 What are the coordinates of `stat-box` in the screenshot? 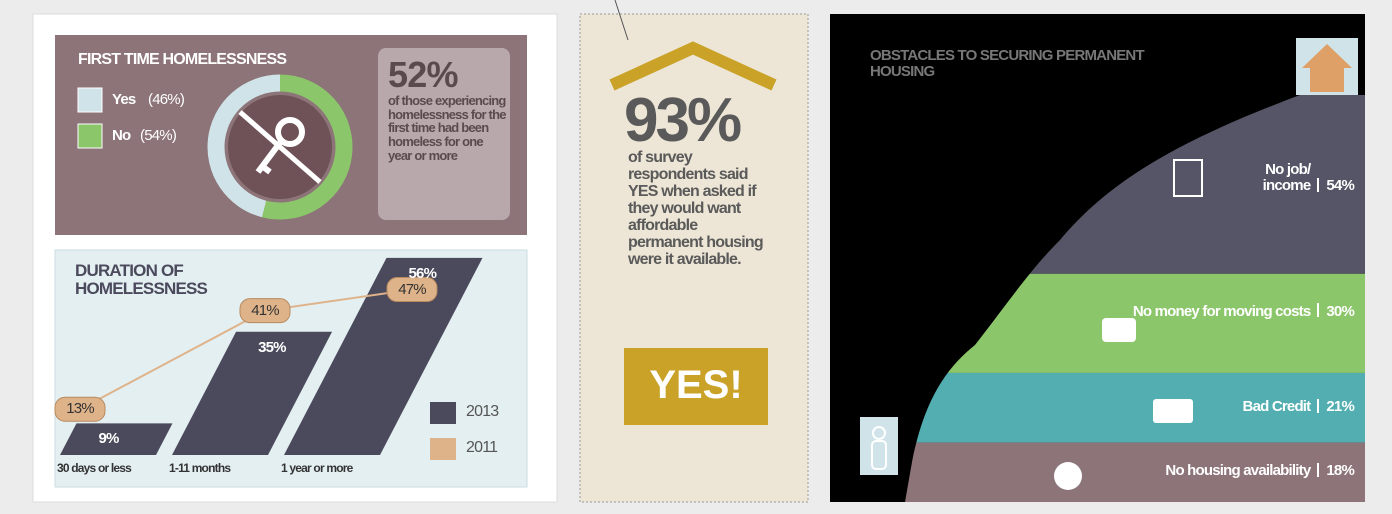 It's located at (444, 134).